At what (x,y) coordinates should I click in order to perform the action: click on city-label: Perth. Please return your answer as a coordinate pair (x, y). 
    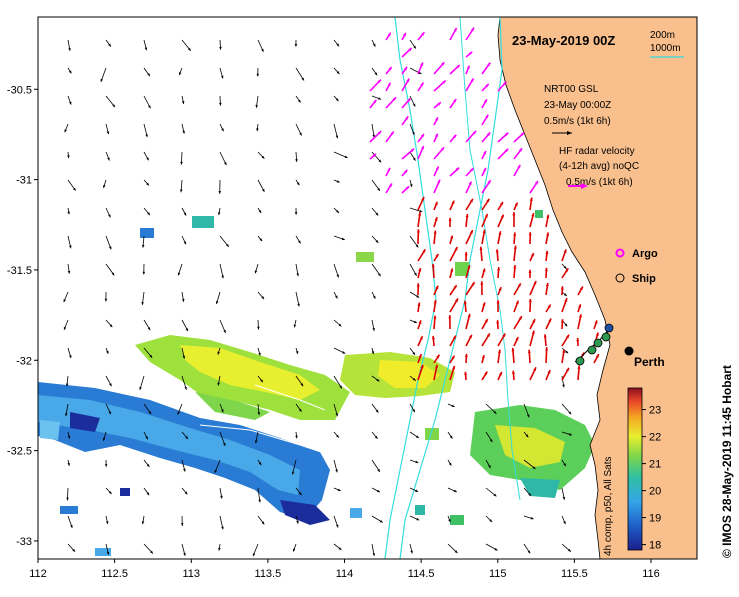
    Looking at the image, I should click on (649, 362).